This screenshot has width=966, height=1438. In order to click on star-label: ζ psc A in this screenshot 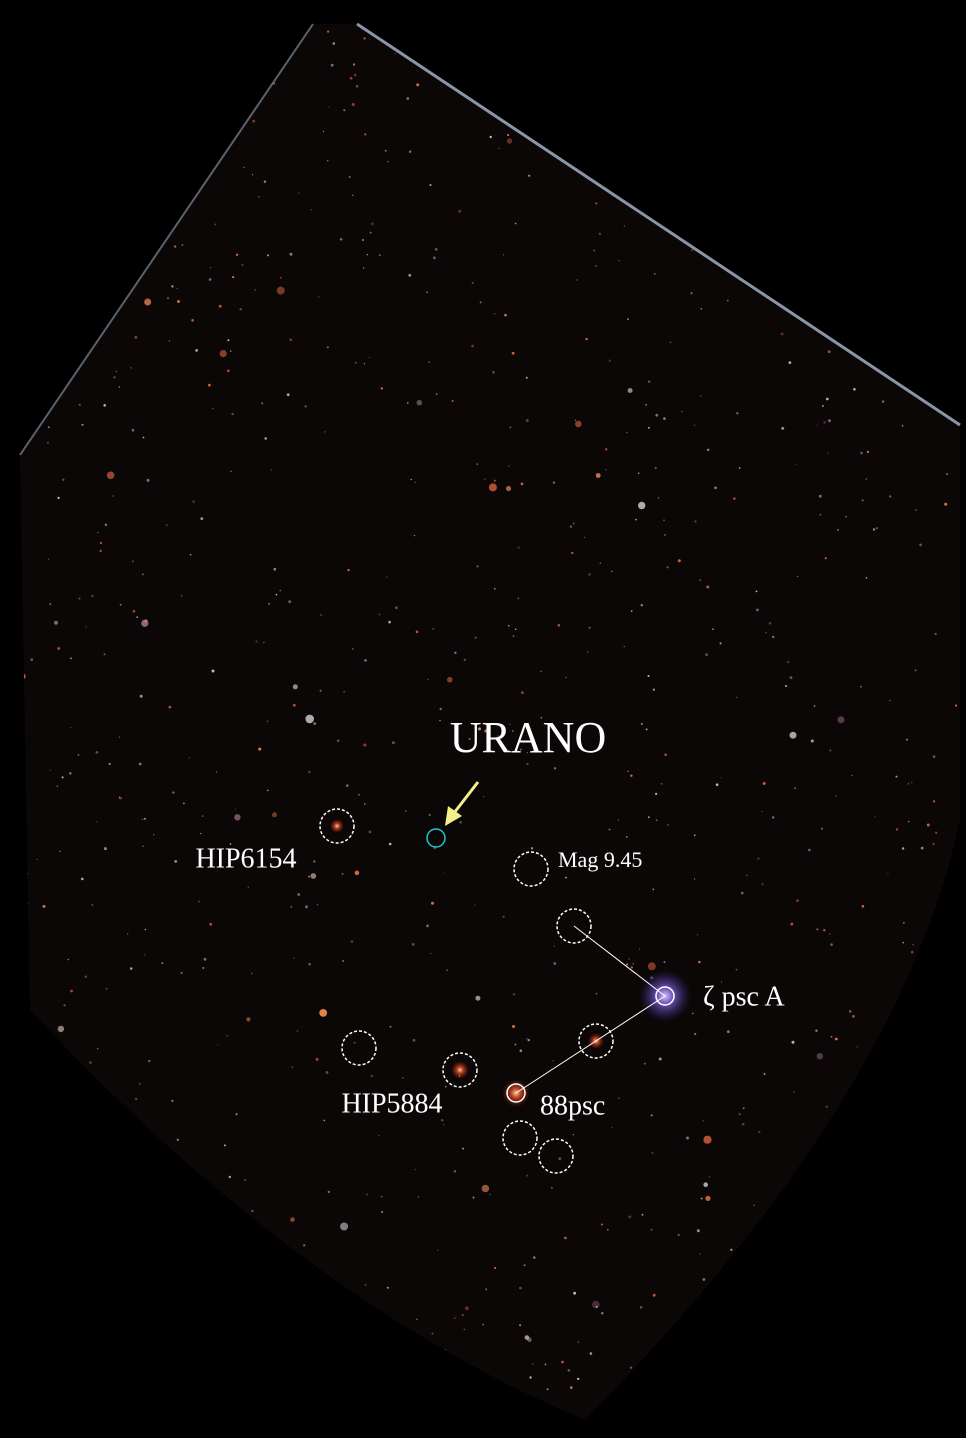, I will do `click(744, 996)`.